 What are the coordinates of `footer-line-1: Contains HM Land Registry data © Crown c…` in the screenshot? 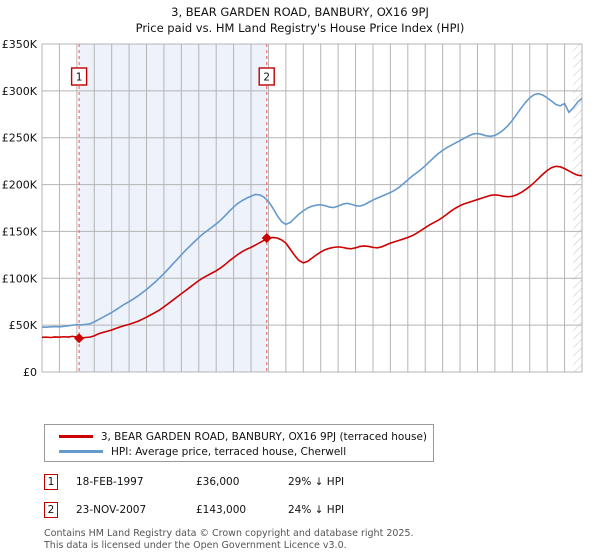 It's located at (229, 533).